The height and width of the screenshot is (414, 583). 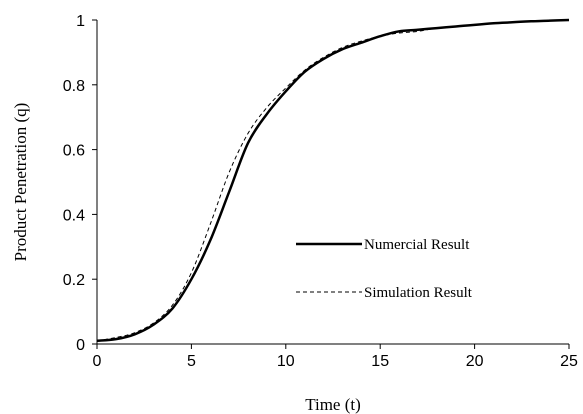 I want to click on x-axis-title: Time (t), so click(x=333, y=404).